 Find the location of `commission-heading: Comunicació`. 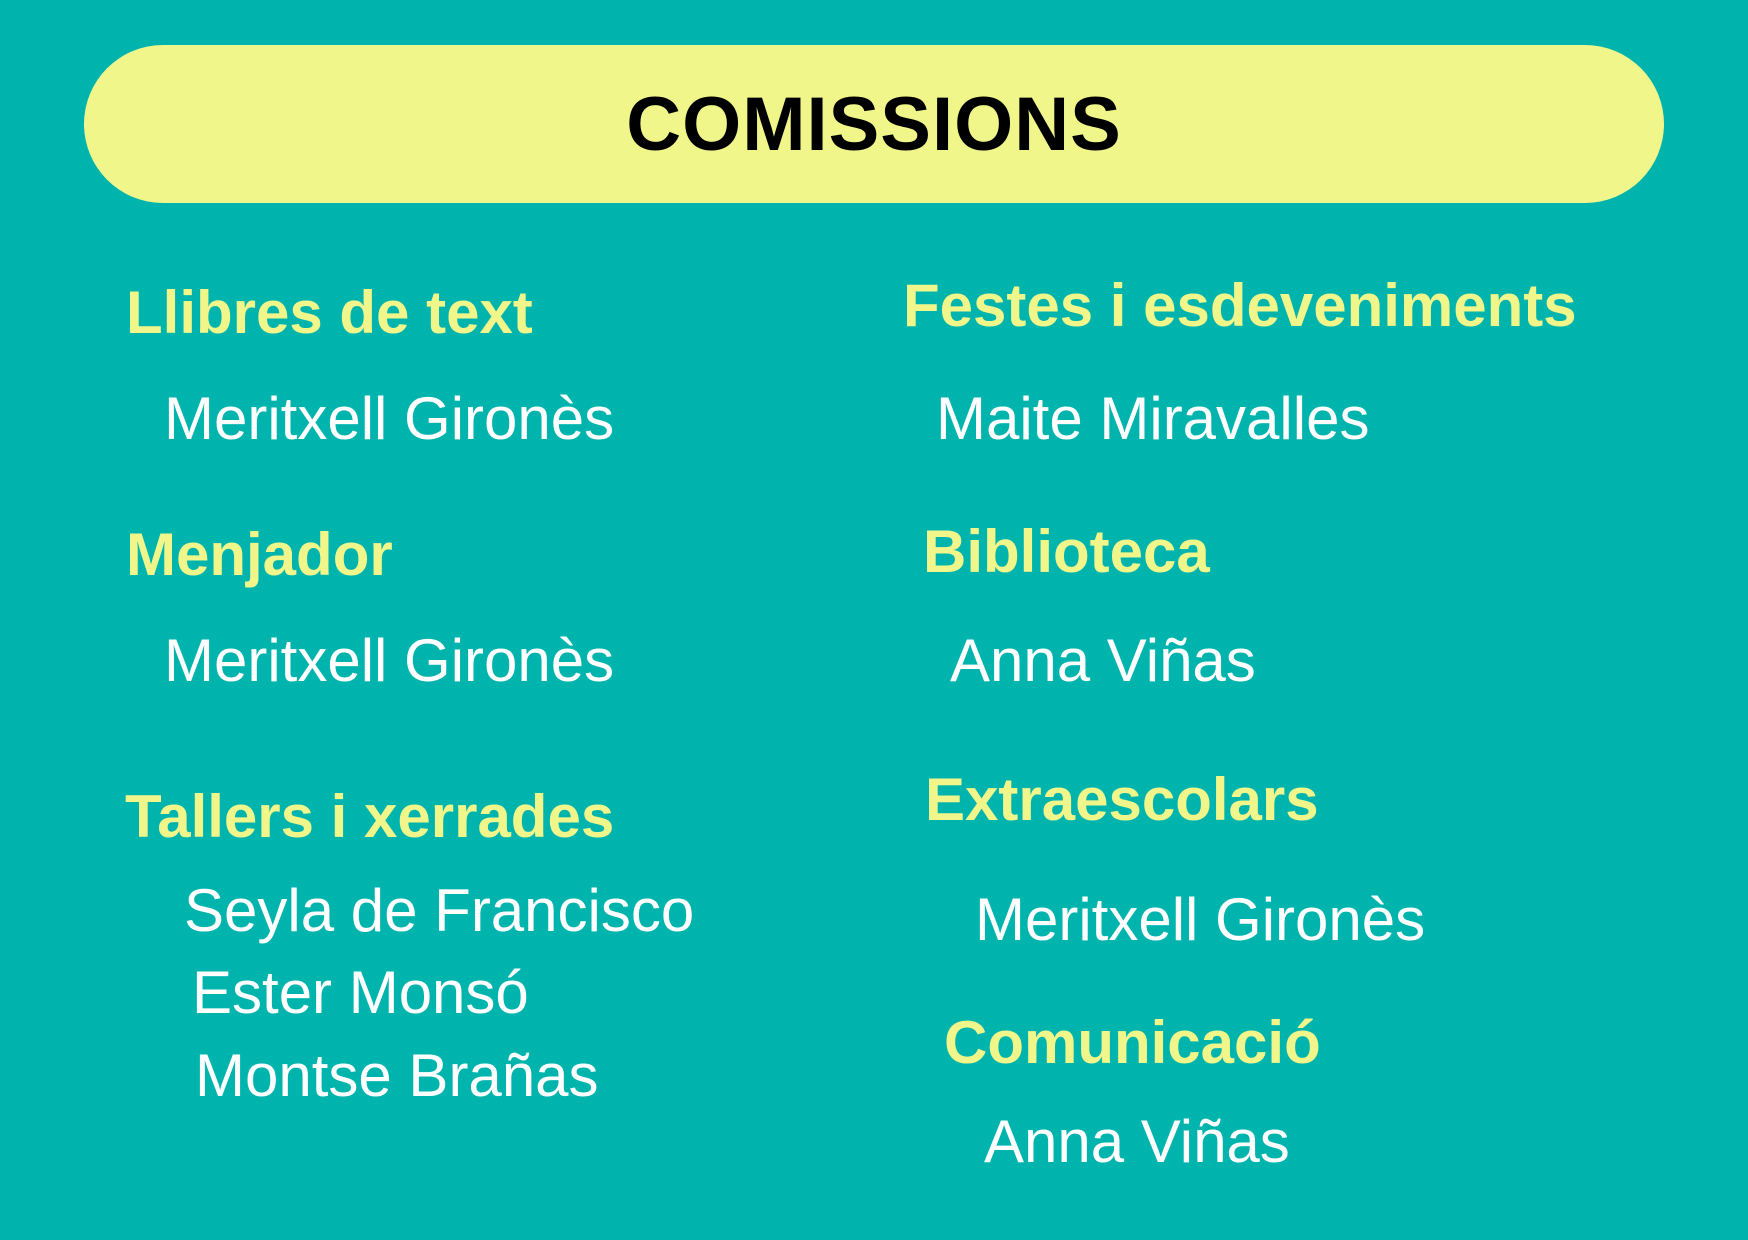

commission-heading: Comunicació is located at coordinates (1132, 1042).